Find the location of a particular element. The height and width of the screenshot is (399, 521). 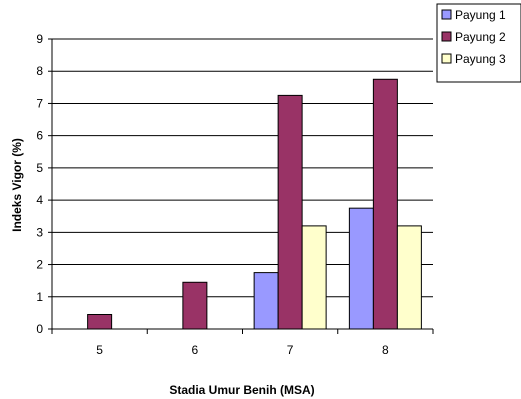

legend: Payung 1 Payung 2 Payung 3 is located at coordinates (478, 43).